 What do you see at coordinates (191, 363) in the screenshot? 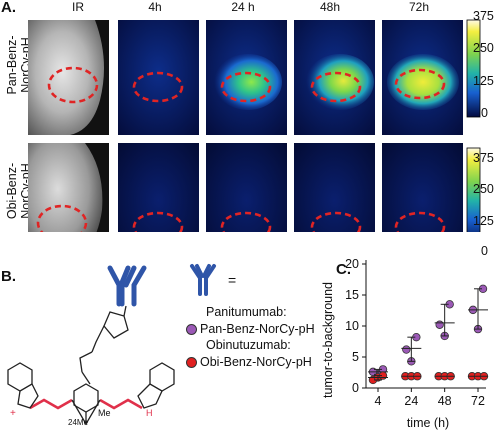
I see `legend-obi-marker` at bounding box center [191, 363].